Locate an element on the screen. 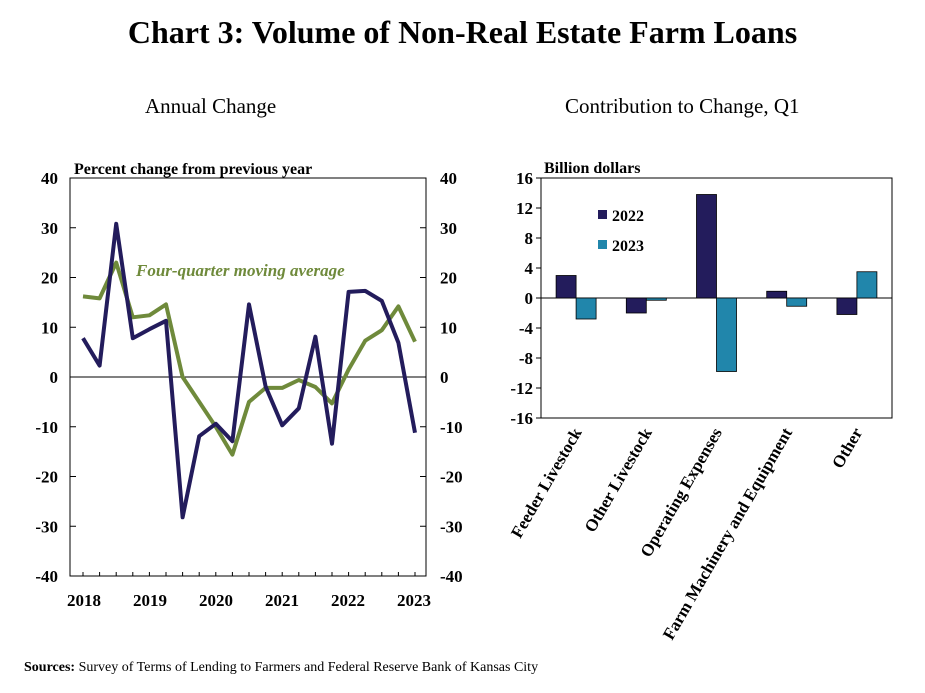 The height and width of the screenshot is (693, 925). left-x-tick-label: 2019 is located at coordinates (150, 600).